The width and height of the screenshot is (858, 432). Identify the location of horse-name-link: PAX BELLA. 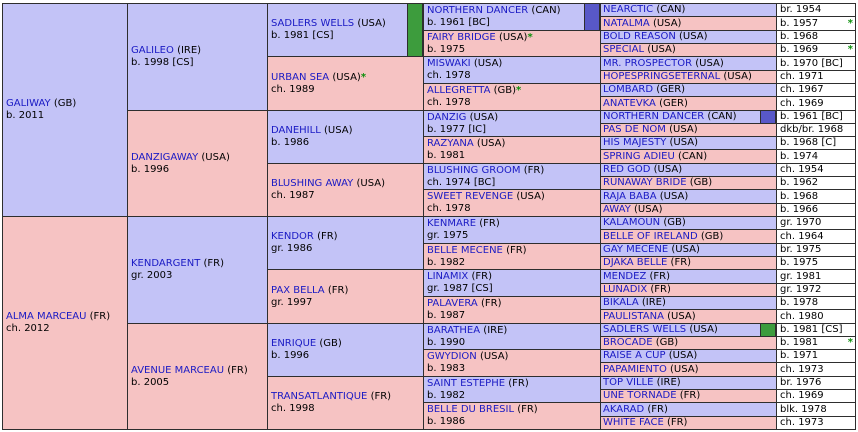
(298, 290).